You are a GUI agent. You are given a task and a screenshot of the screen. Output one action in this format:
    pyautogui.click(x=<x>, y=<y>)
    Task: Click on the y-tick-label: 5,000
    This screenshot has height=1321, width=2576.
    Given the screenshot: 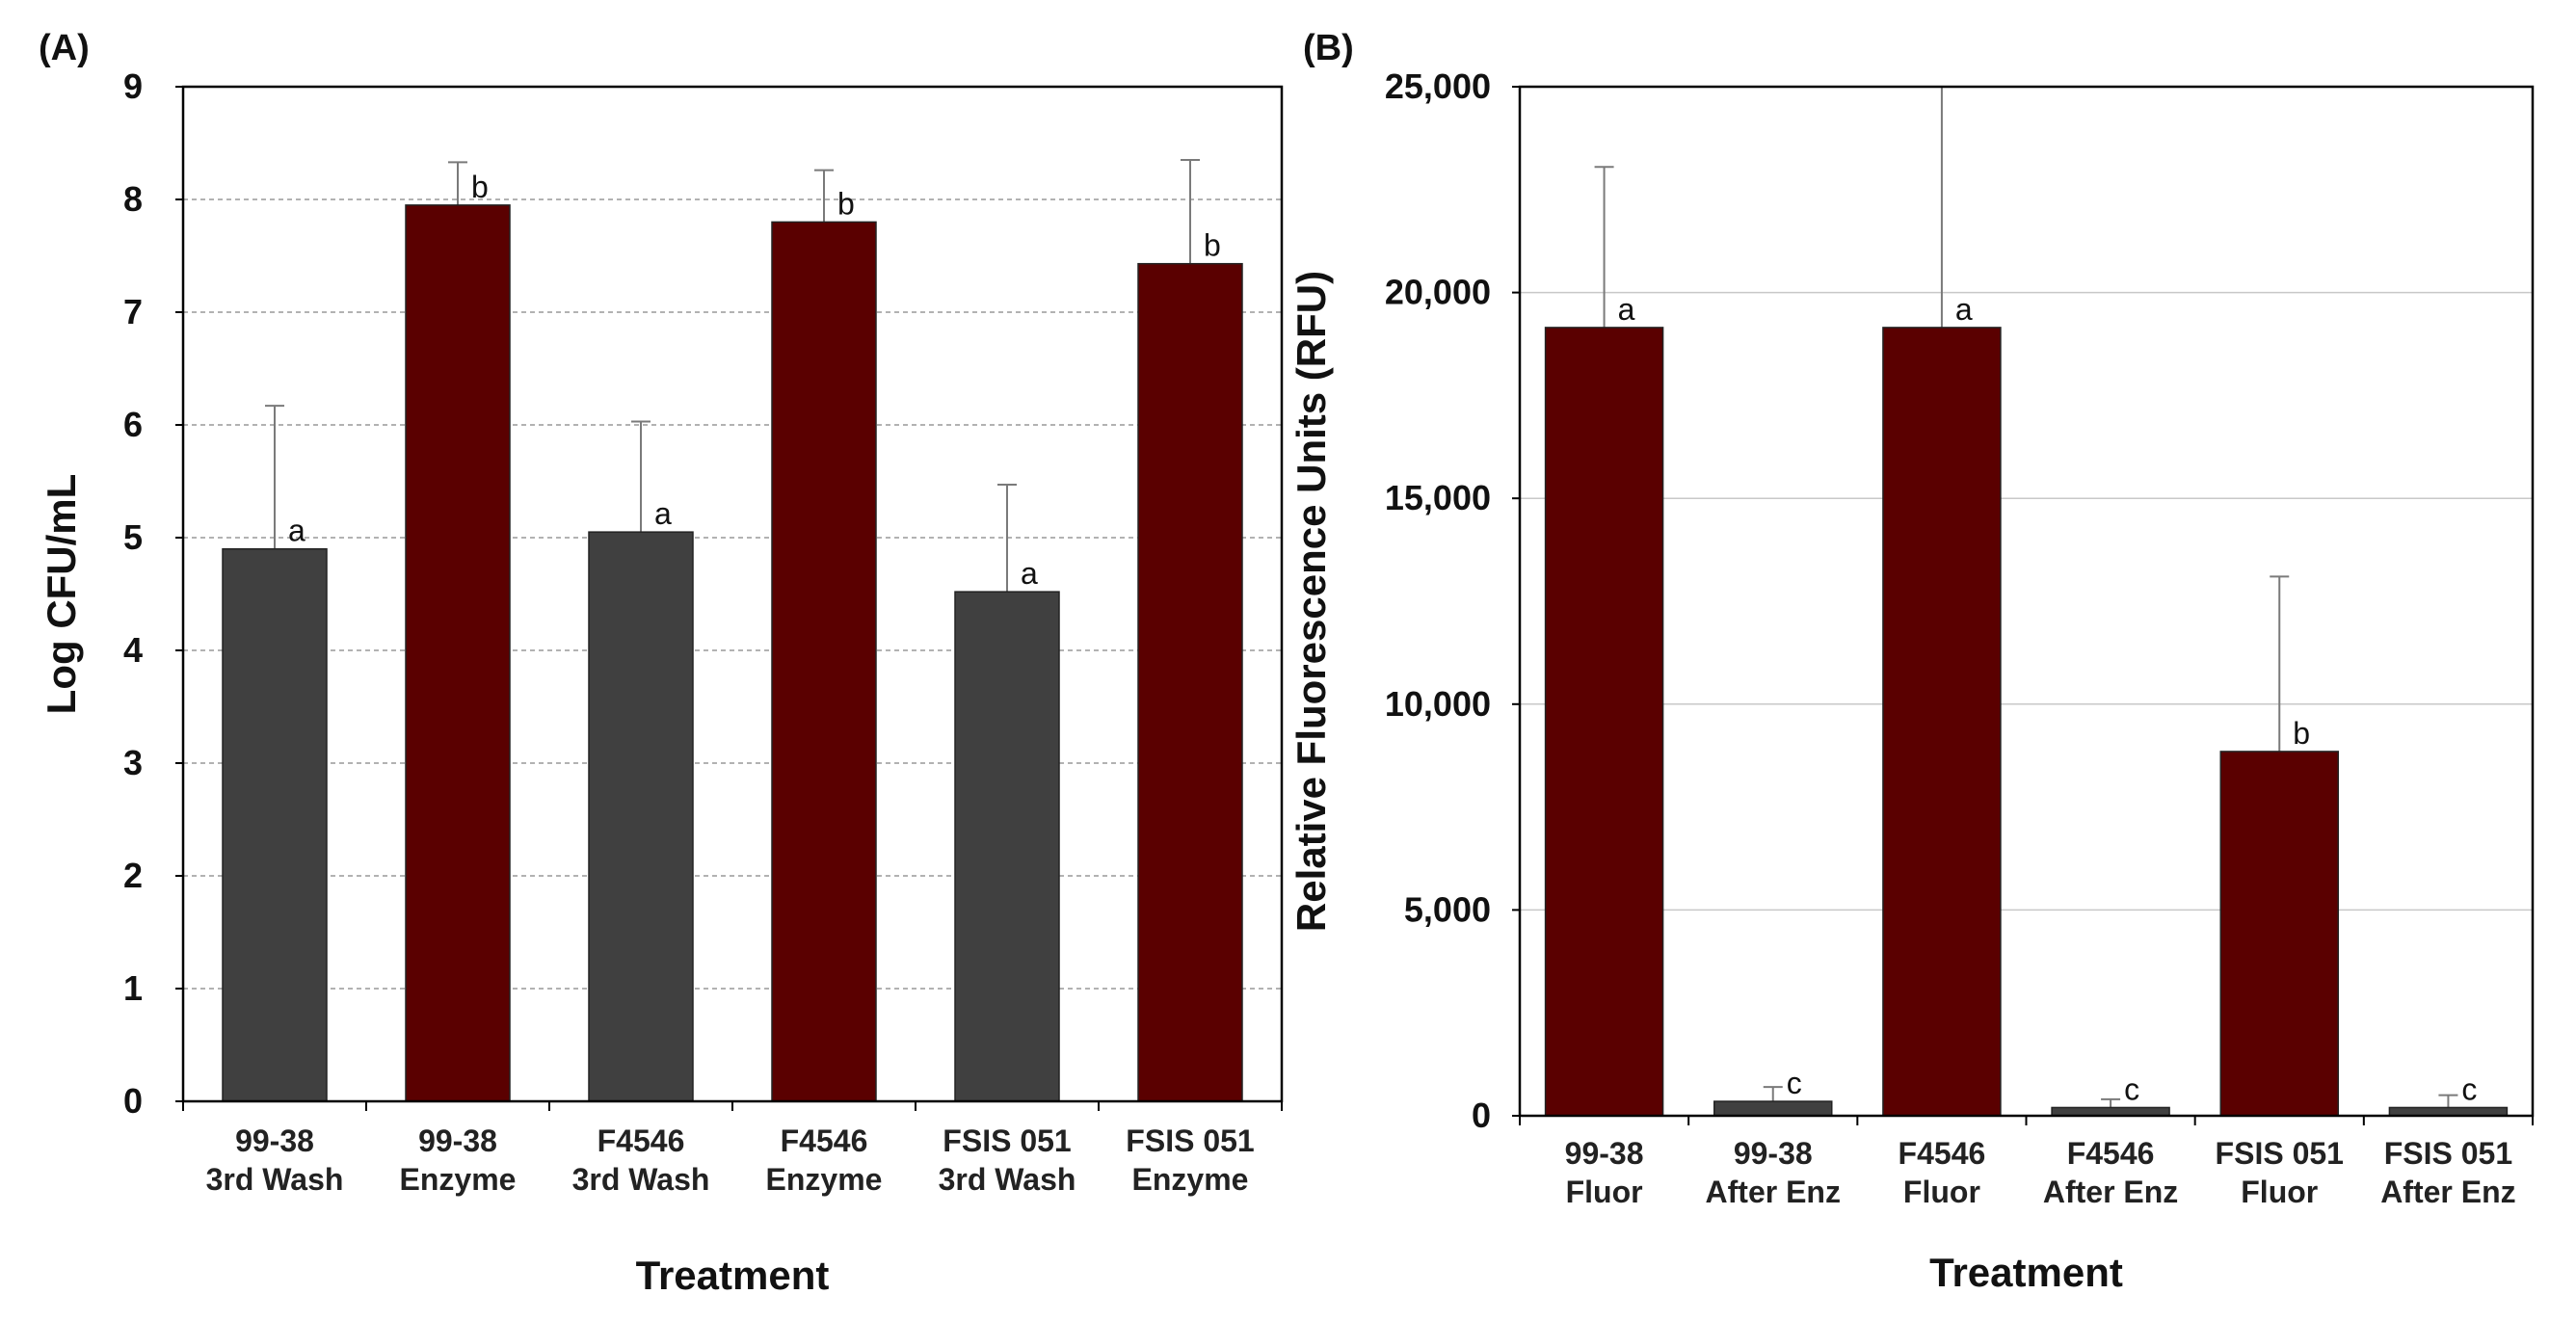 What is the action you would take?
    pyautogui.click(x=1447, y=909)
    